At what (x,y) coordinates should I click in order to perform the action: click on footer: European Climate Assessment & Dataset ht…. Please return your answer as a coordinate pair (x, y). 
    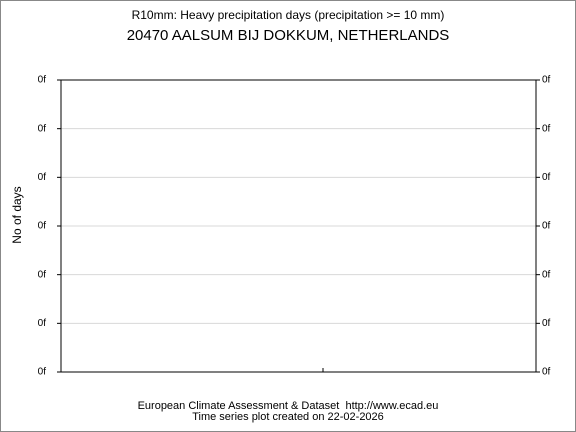
    Looking at the image, I should click on (288, 406).